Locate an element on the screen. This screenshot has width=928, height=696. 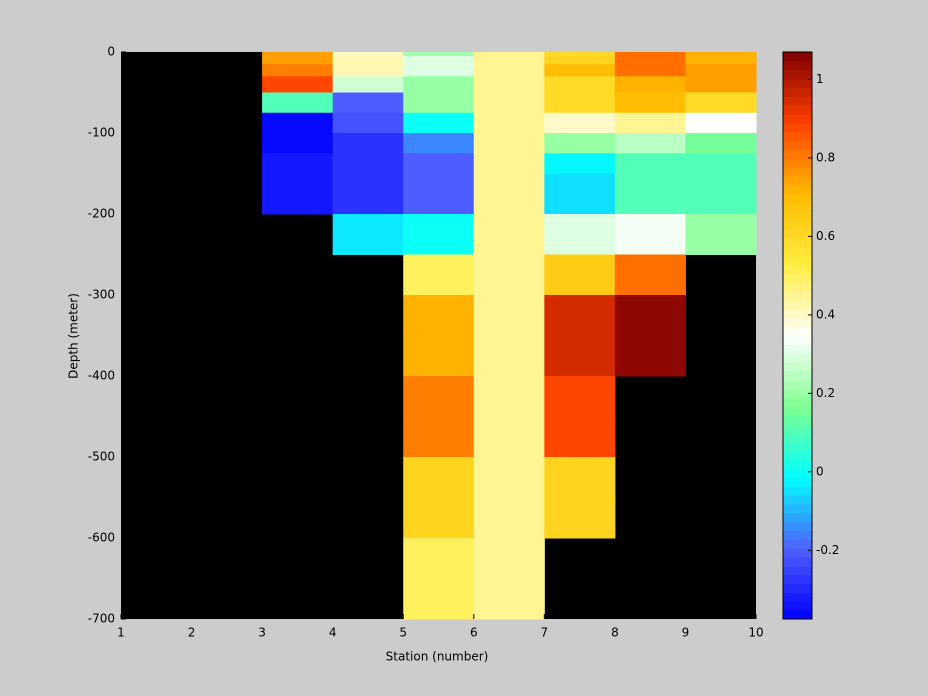
colorbar-tick-label: 0.4 is located at coordinates (825, 314).